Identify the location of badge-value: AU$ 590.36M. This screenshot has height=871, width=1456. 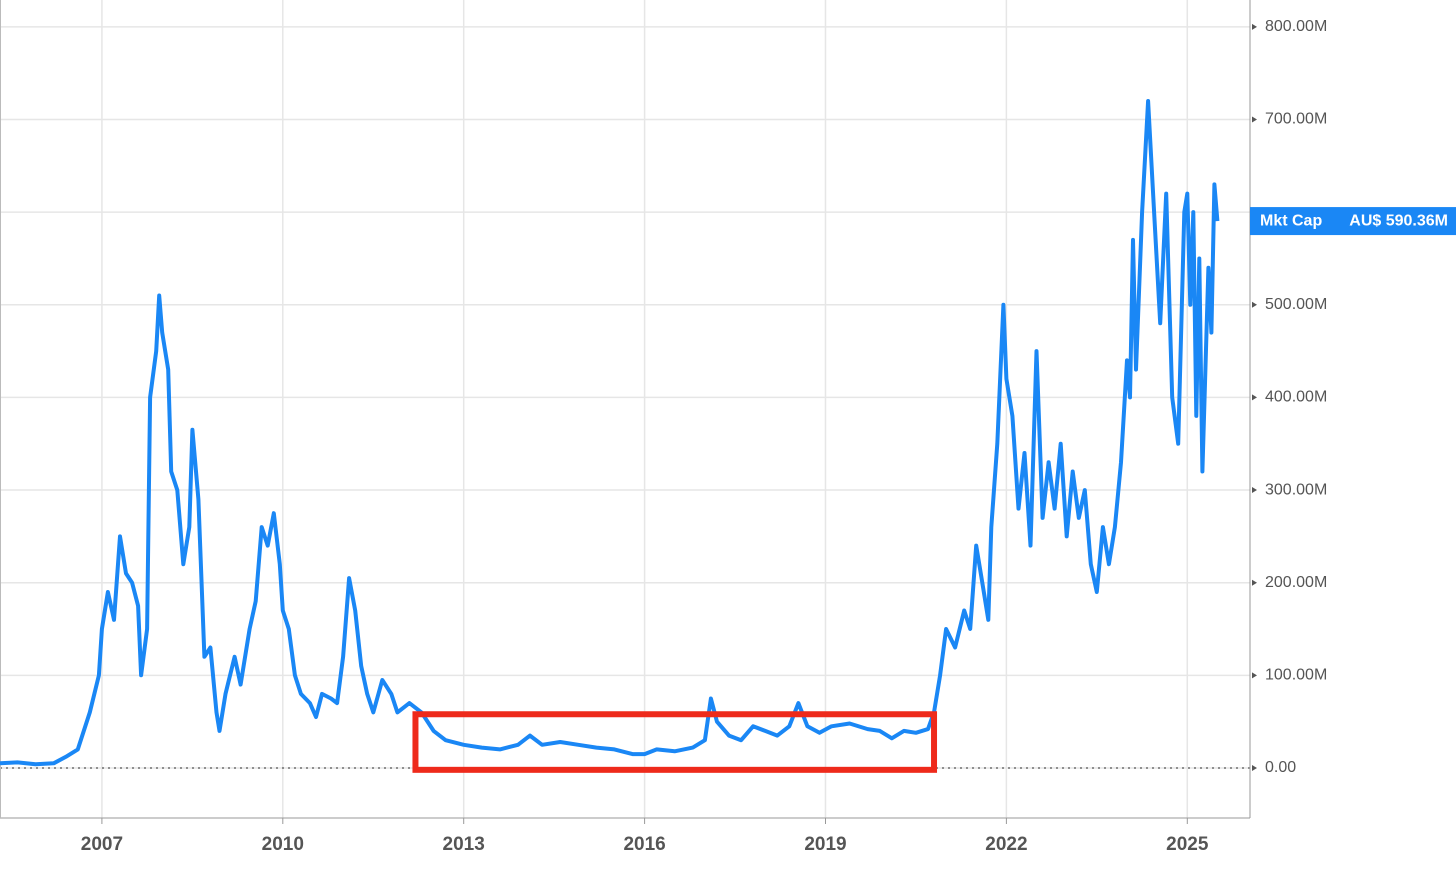
(1398, 220).